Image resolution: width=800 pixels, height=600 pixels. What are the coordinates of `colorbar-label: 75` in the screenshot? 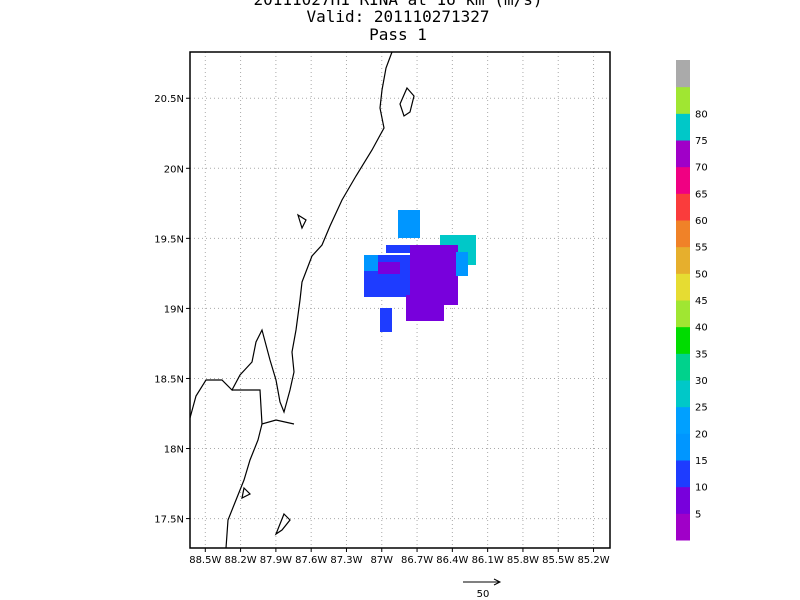 It's located at (701, 141).